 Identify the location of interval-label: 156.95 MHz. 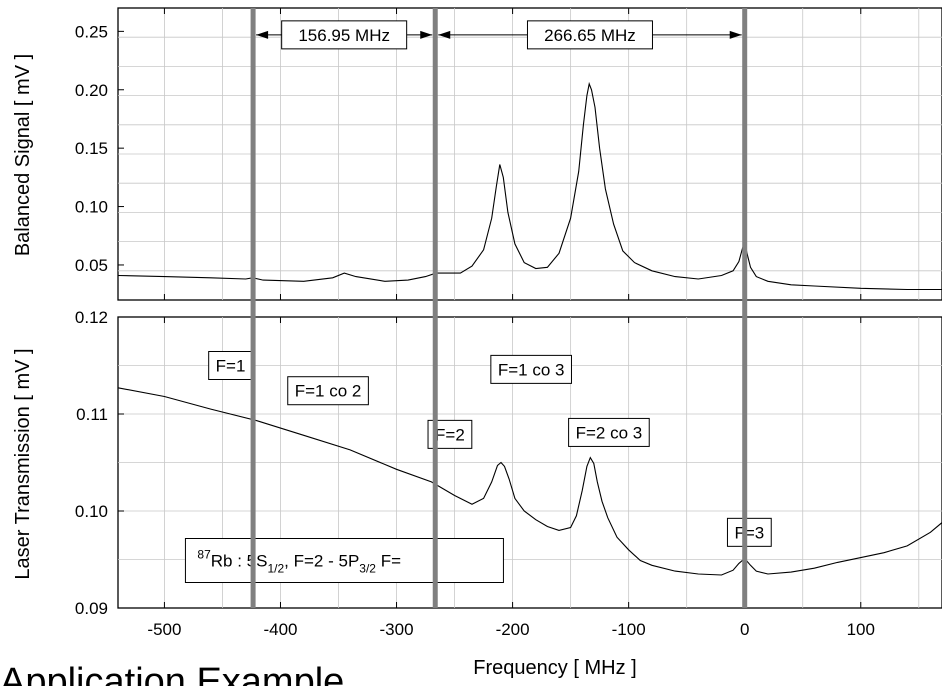
(344, 35).